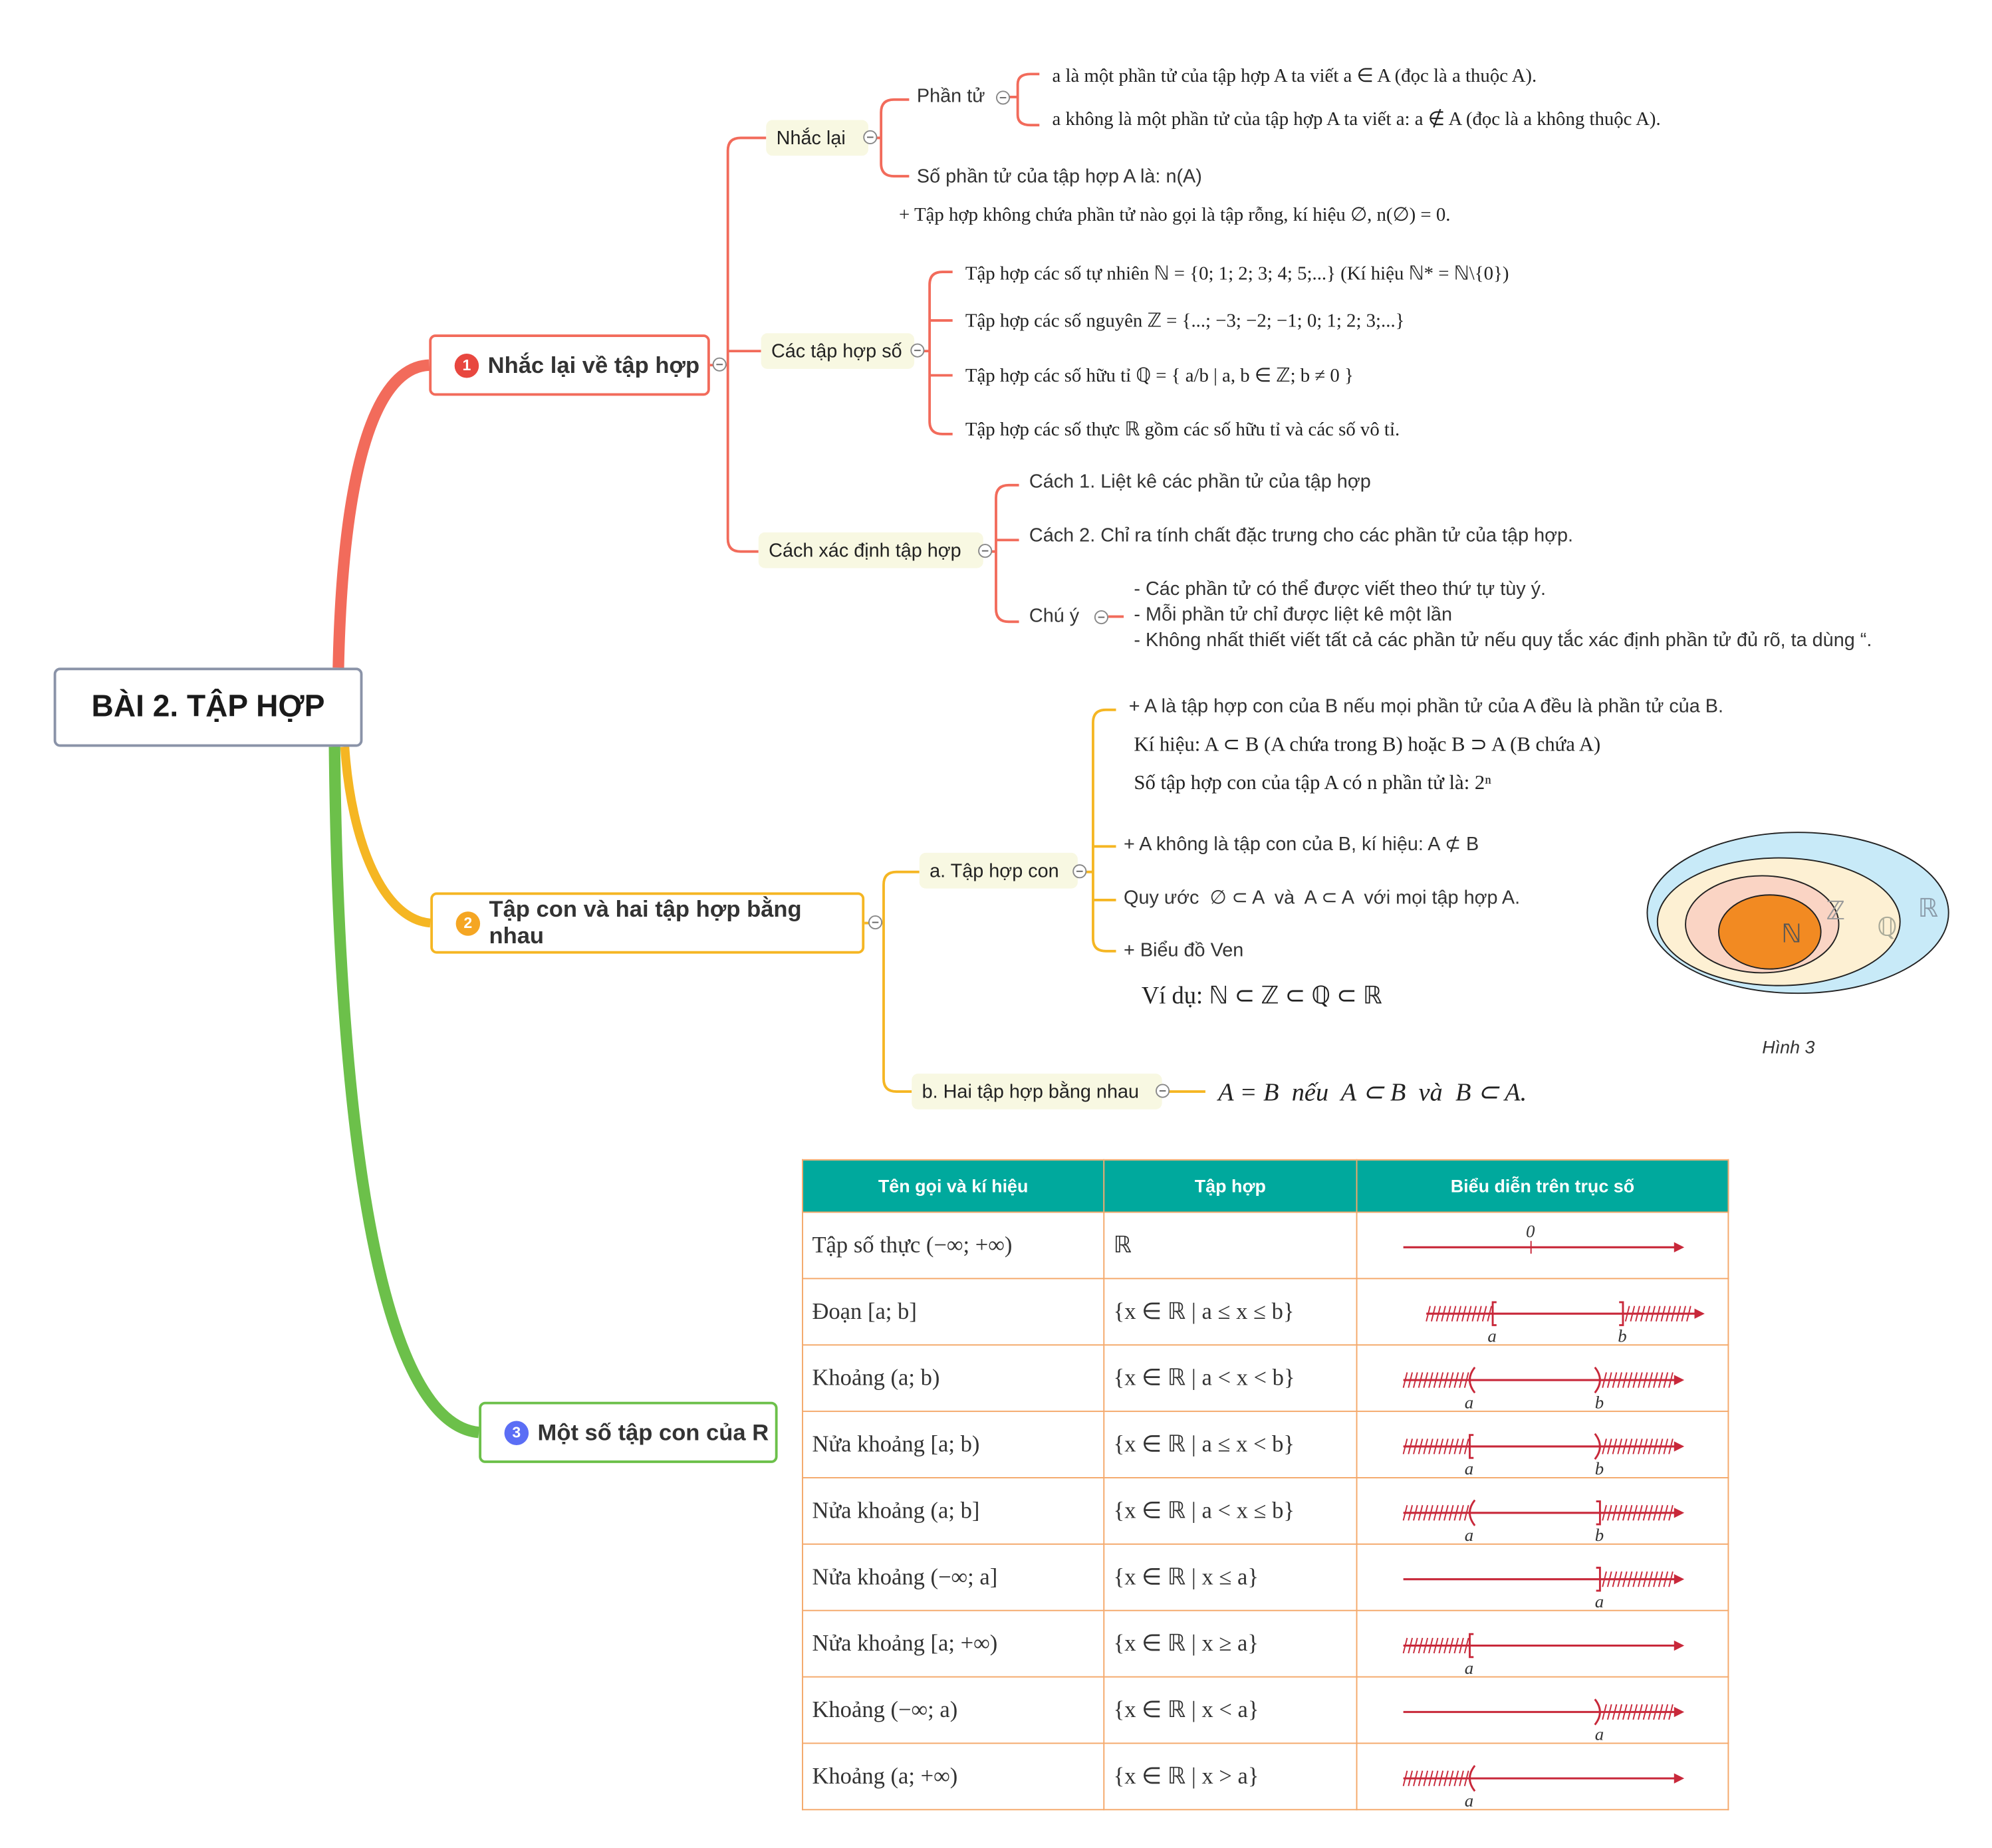 This screenshot has height=1848, width=1992. I want to click on table-row: Nửa khoảng (−∞; a] {x ∈ ℝ | x ≤ a} a, so click(1265, 1577).